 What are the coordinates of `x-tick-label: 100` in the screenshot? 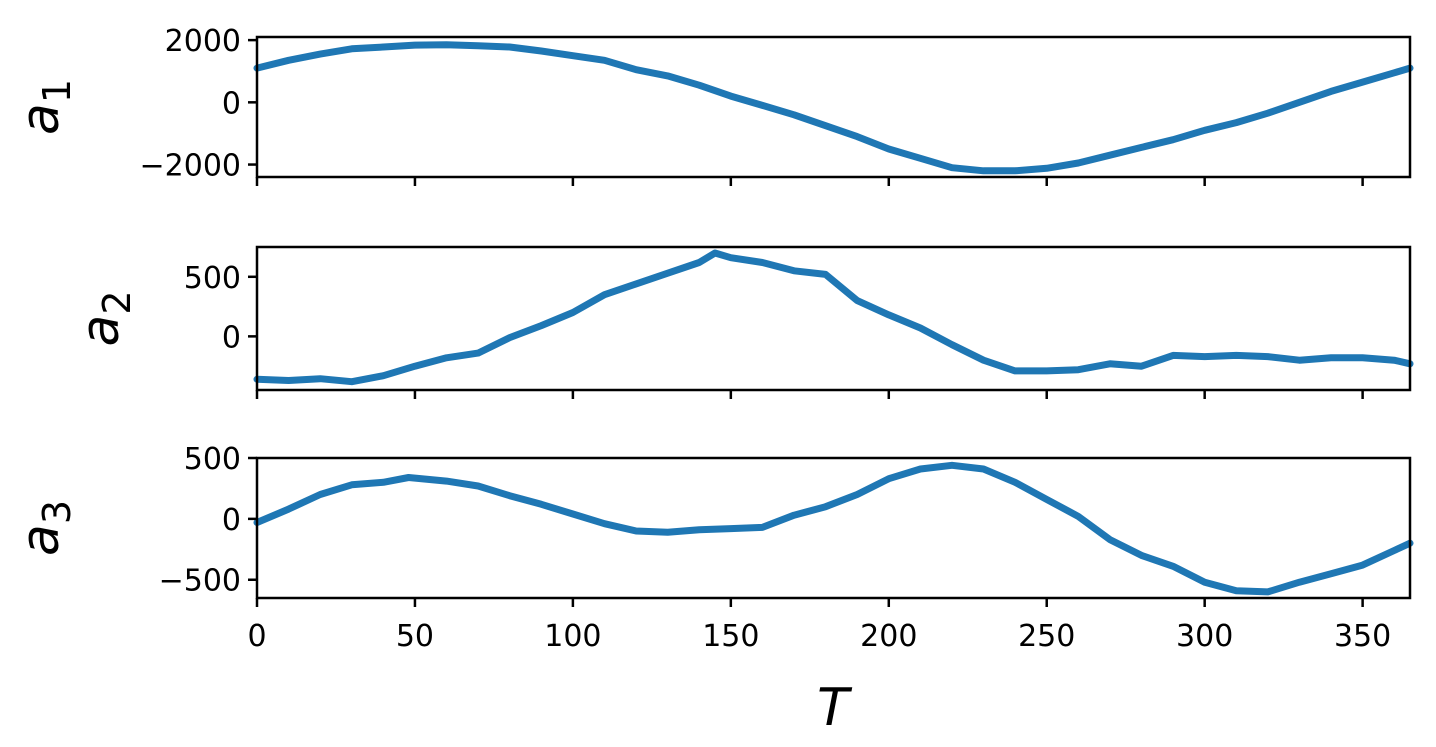 It's located at (572, 636).